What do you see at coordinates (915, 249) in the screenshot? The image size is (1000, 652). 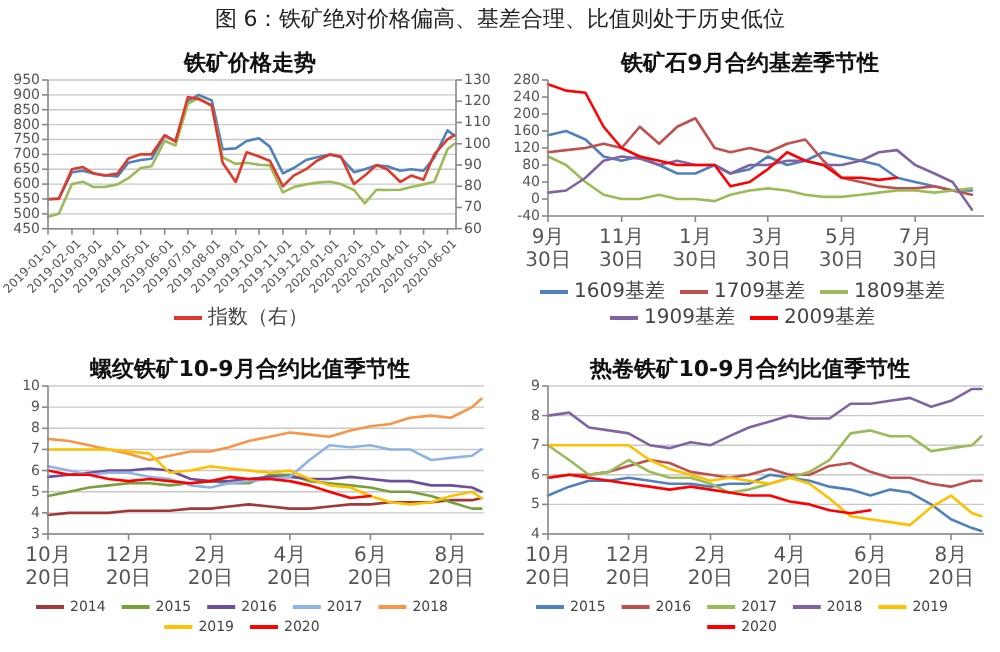 I see `x-tick-label: 7月30日` at bounding box center [915, 249].